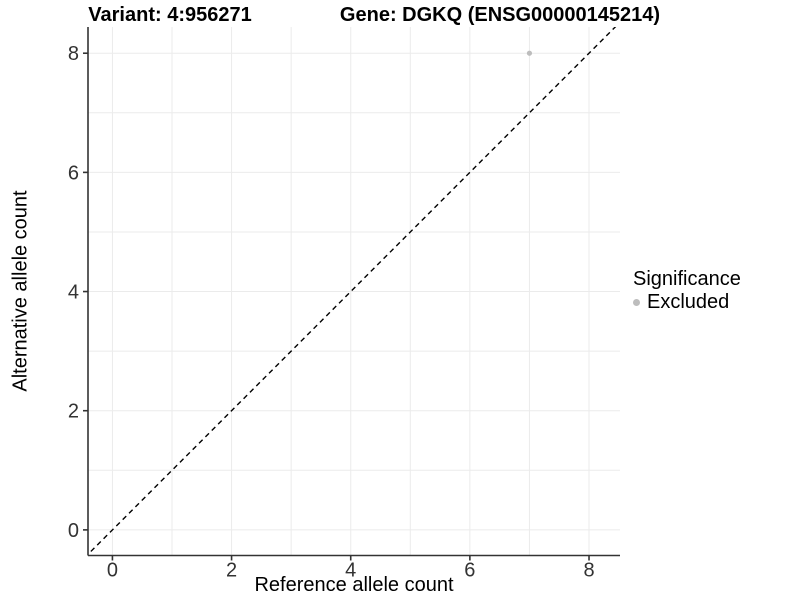  I want to click on data-point, so click(529, 53).